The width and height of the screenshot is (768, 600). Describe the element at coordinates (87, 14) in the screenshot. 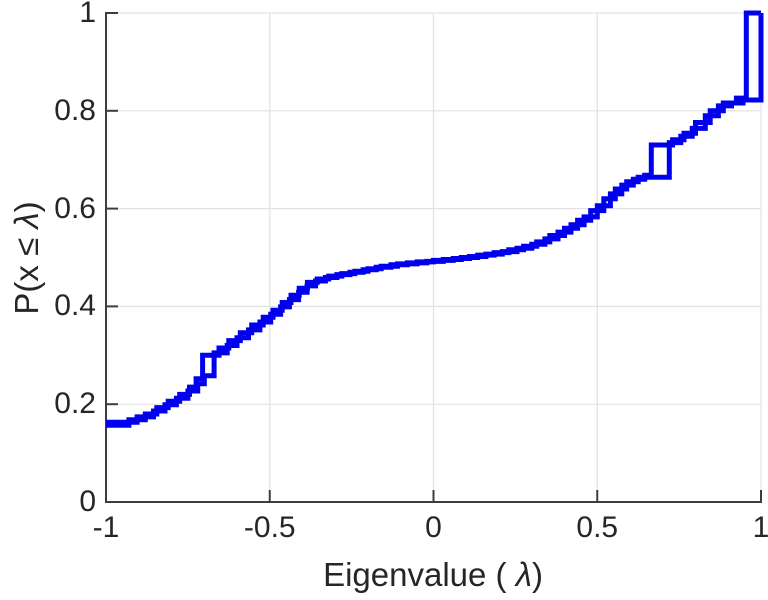

I see `y-tick-label-1: 1` at that location.